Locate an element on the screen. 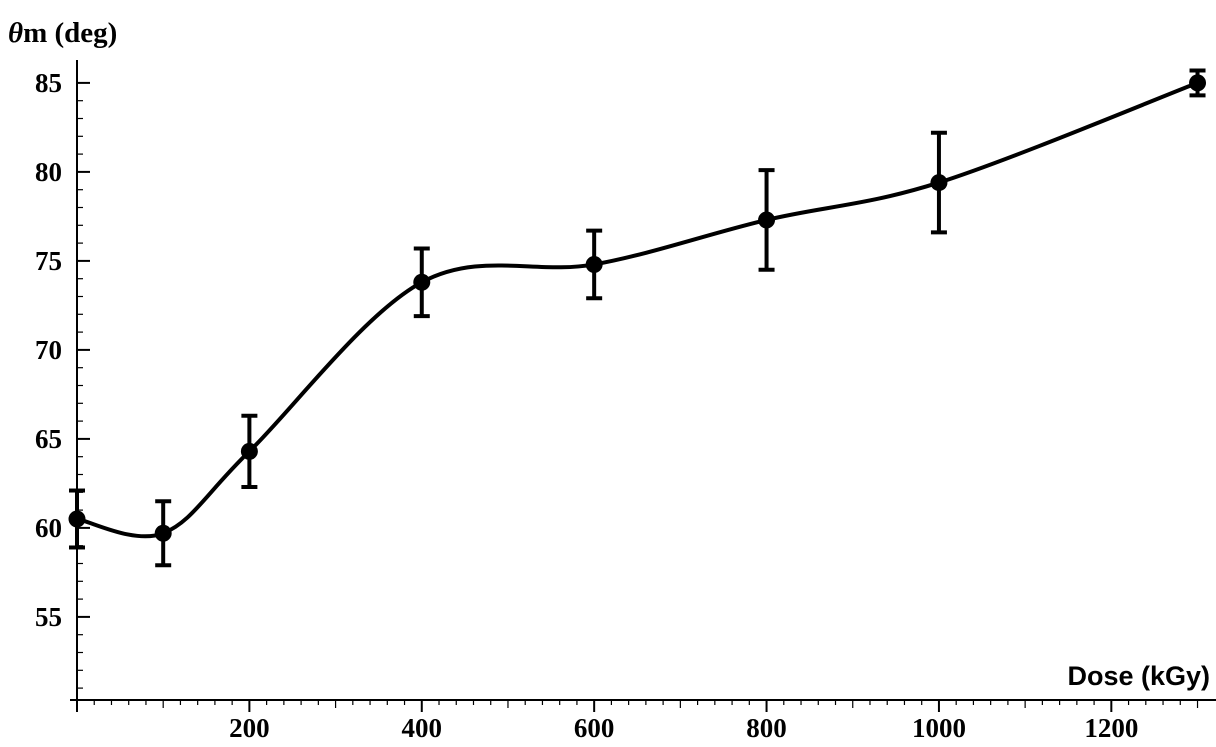 This screenshot has width=1216, height=747. y-axis-label: θm (deg) is located at coordinates (62, 33).